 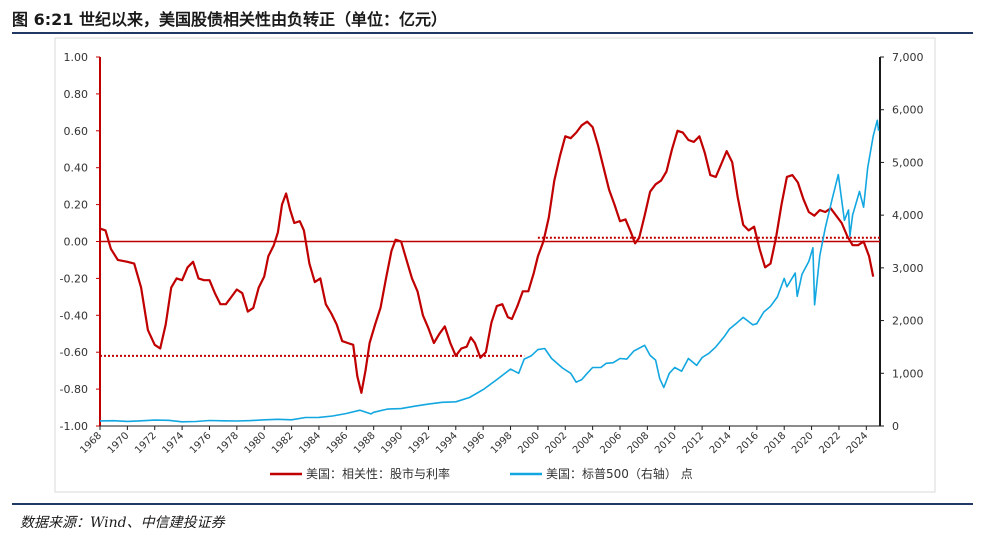 What do you see at coordinates (908, 110) in the screenshot?
I see `right-tick-label: 6,000` at bounding box center [908, 110].